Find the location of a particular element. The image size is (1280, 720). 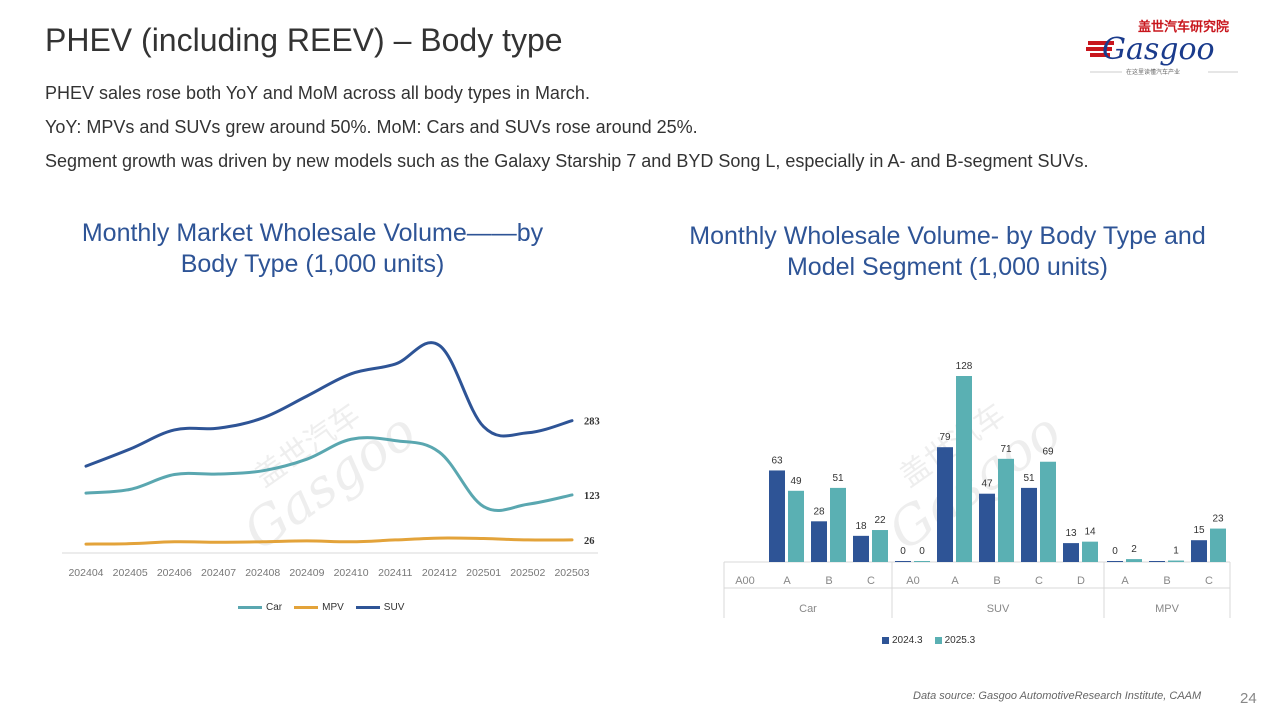

legend-label-2024-3: 2024.3 is located at coordinates (907, 640).